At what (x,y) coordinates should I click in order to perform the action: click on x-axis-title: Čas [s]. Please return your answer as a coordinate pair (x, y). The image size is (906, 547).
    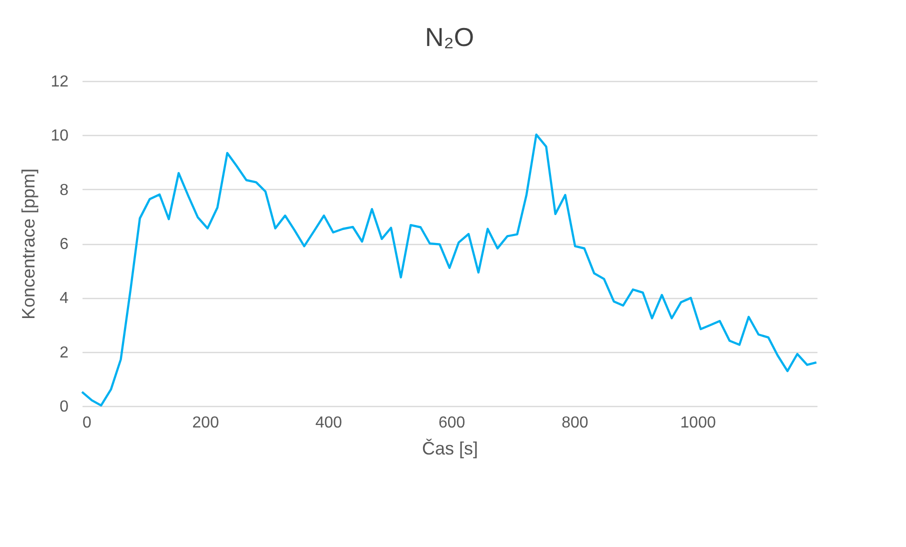
    Looking at the image, I should click on (450, 448).